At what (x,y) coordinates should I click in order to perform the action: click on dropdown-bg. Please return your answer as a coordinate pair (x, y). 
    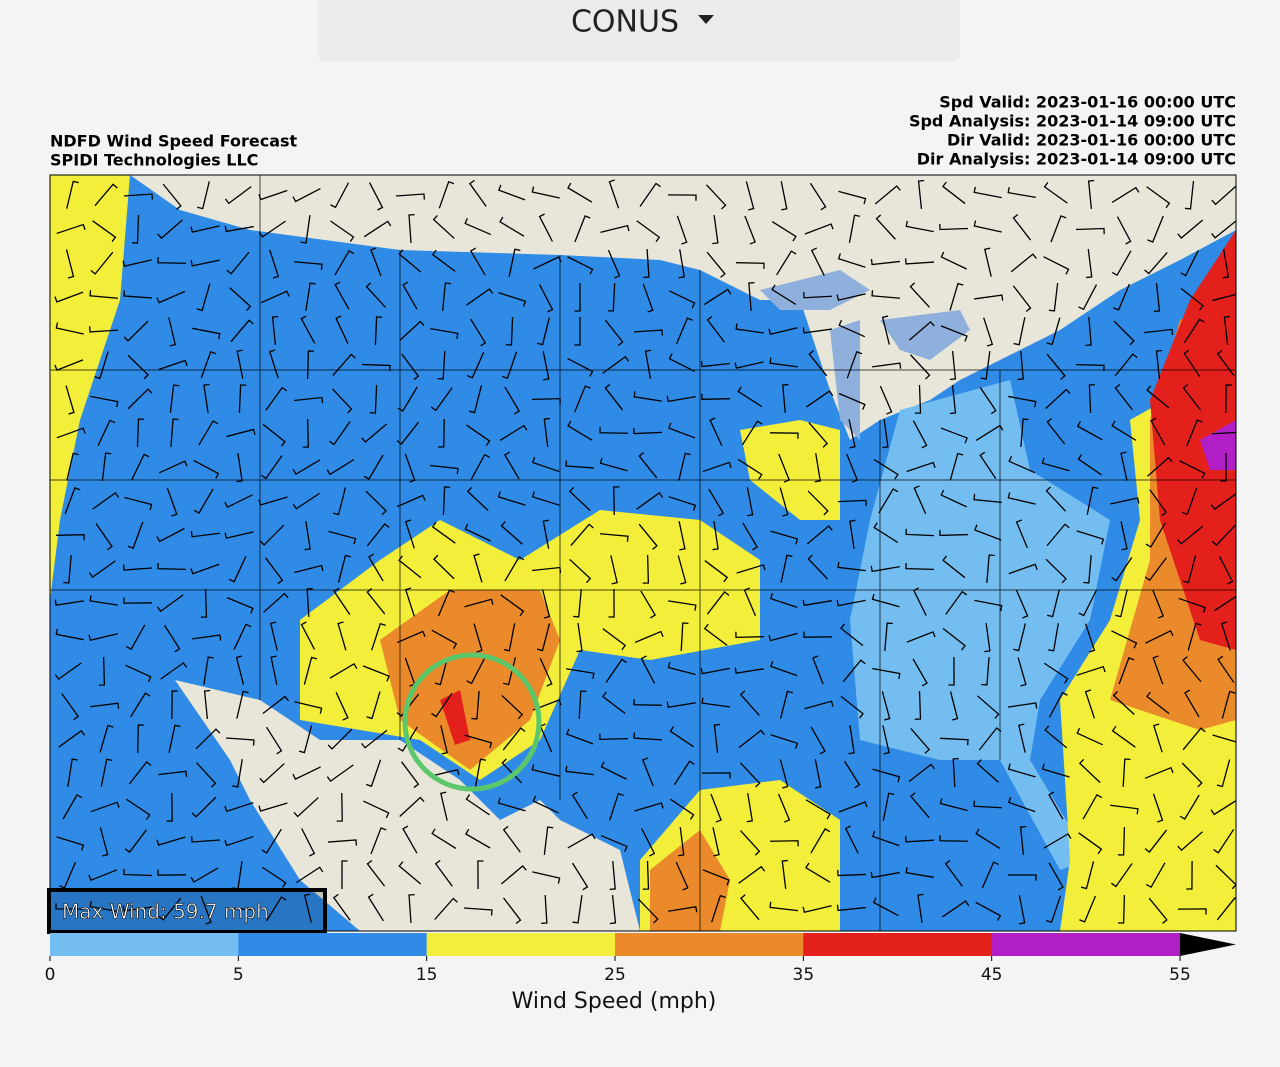
    Looking at the image, I should click on (639, 31).